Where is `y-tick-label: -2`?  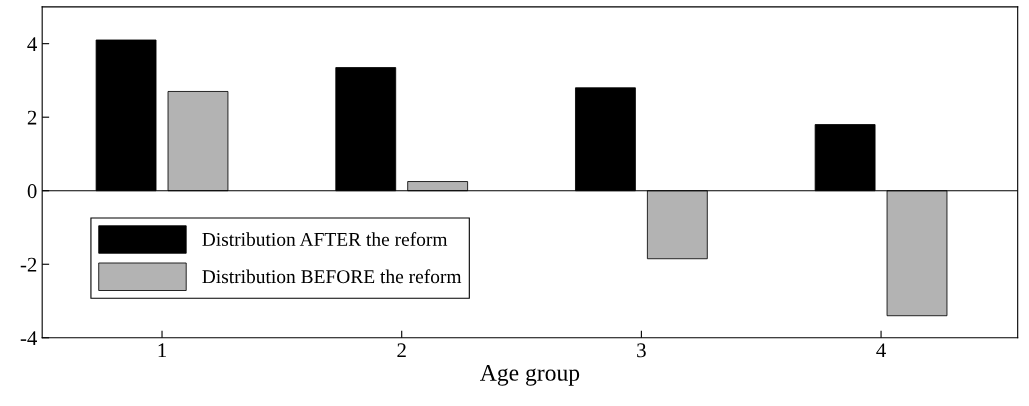 y-tick-label: -2 is located at coordinates (28, 264).